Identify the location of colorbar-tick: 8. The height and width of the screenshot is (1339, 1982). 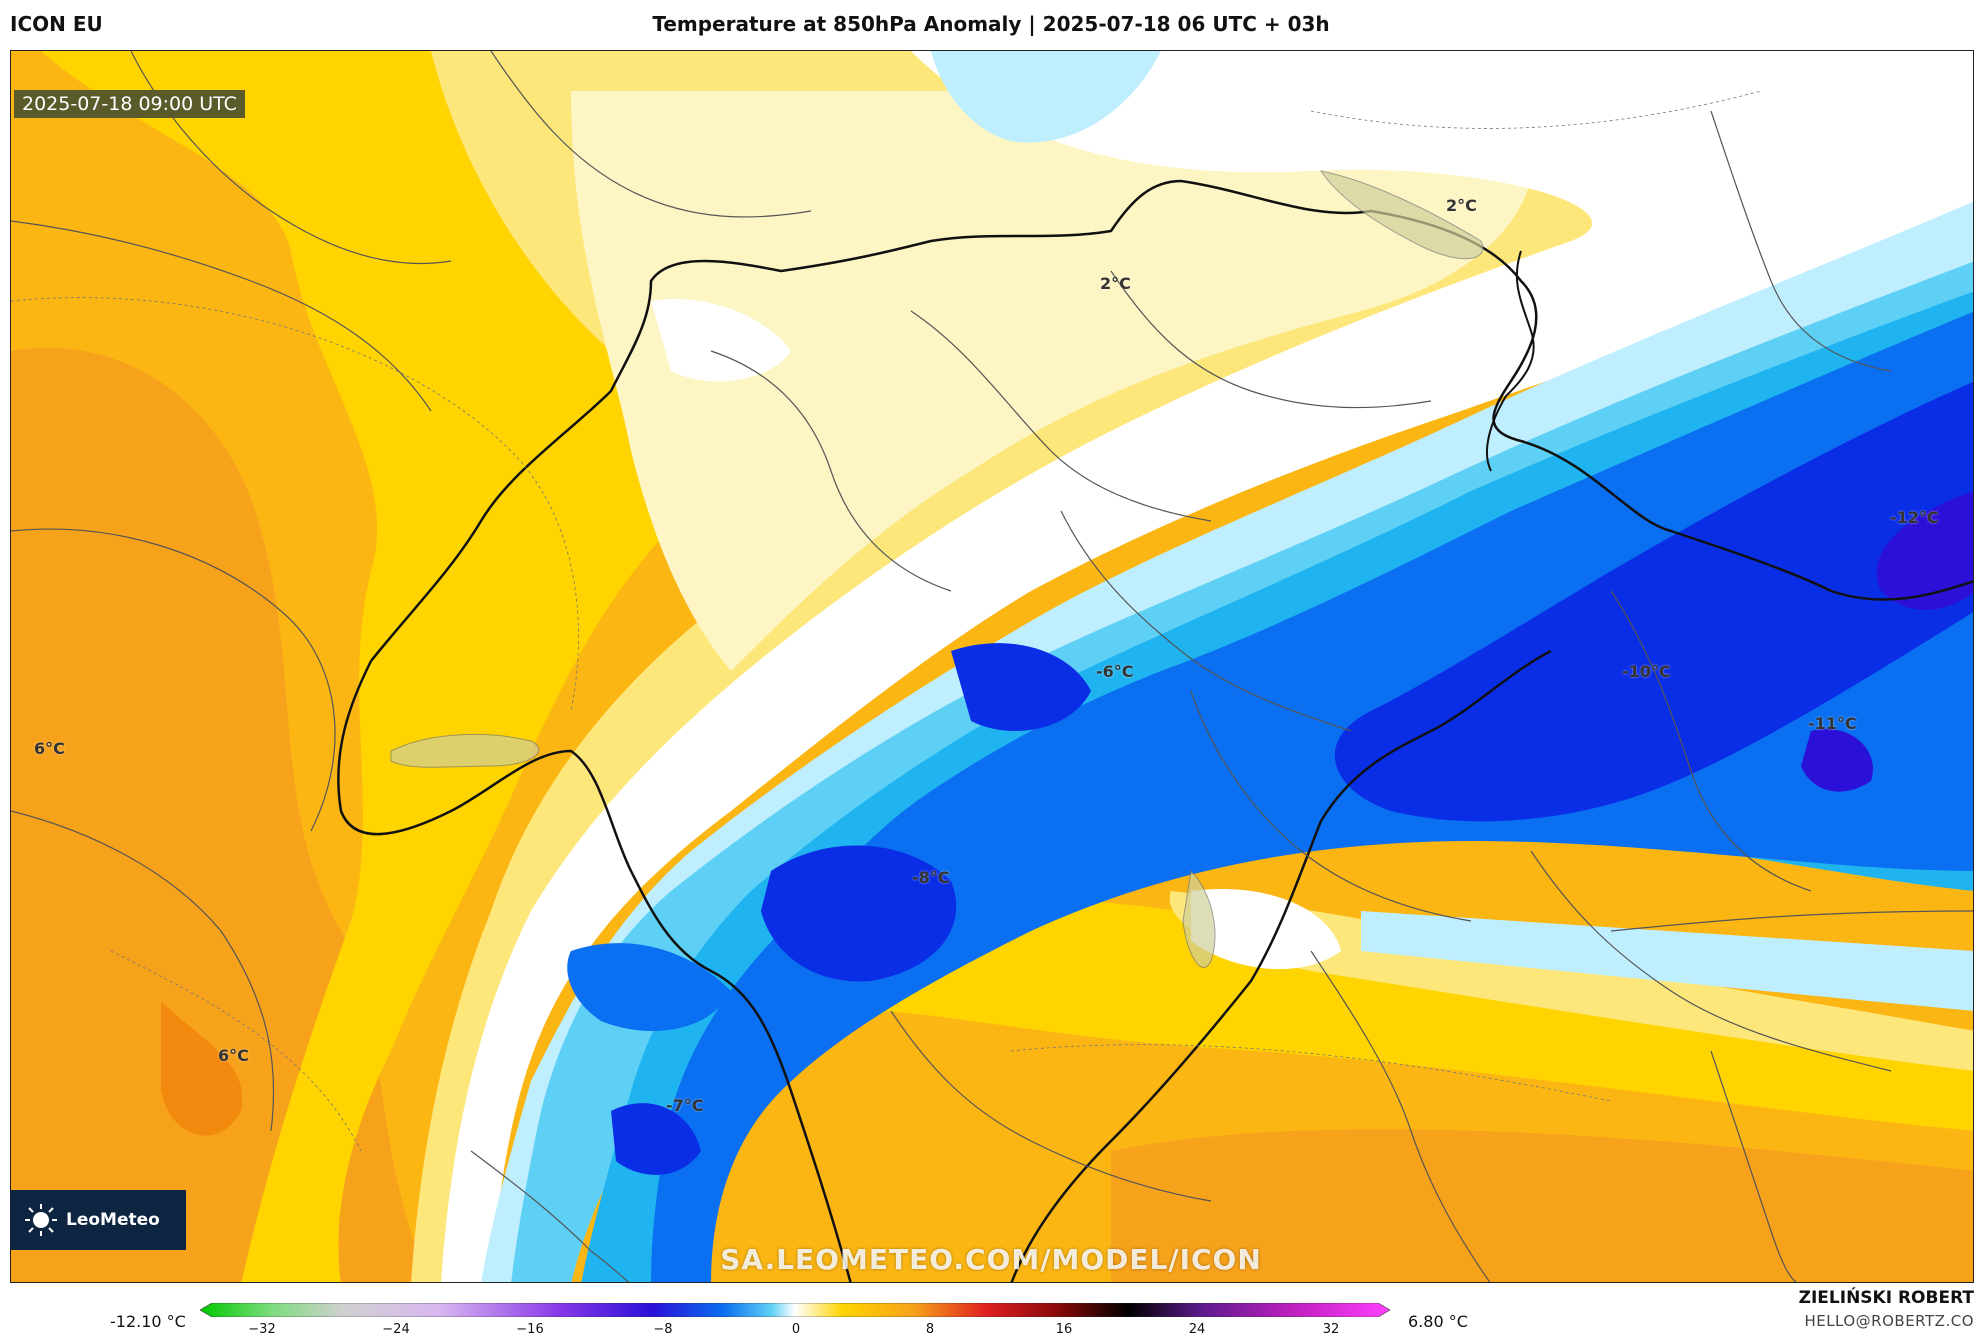
(930, 1329).